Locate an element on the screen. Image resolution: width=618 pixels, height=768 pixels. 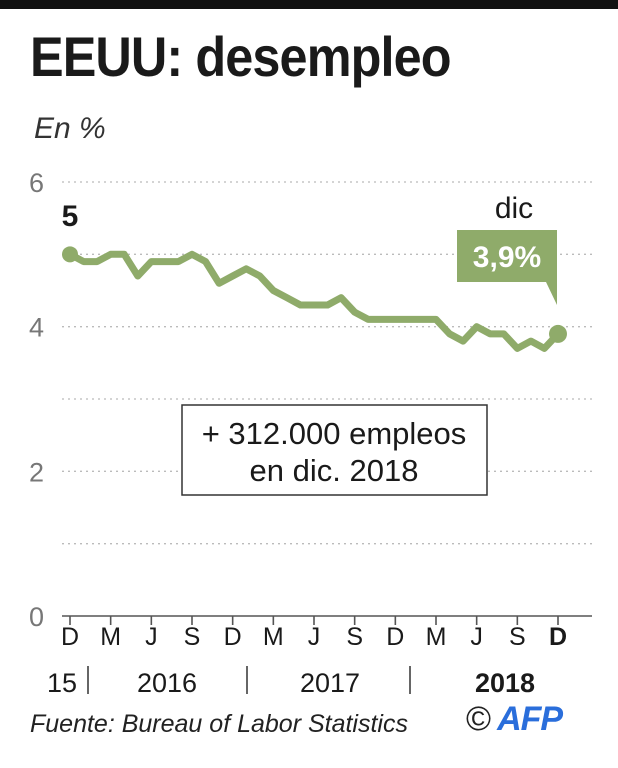
y-tick-label: 2 is located at coordinates (36, 472).